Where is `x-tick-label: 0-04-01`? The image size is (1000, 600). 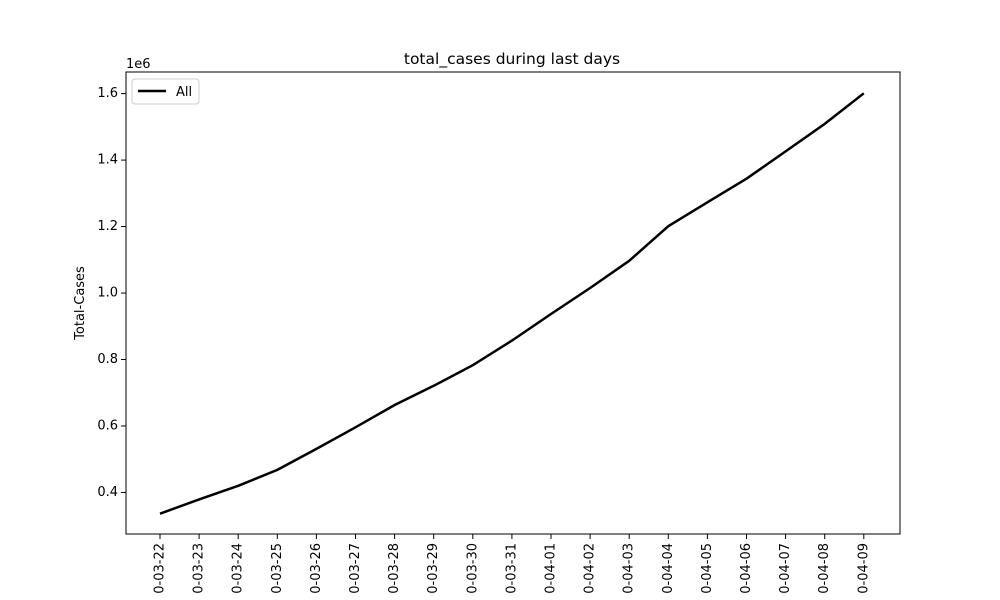
x-tick-label: 0-04-01 is located at coordinates (551, 568).